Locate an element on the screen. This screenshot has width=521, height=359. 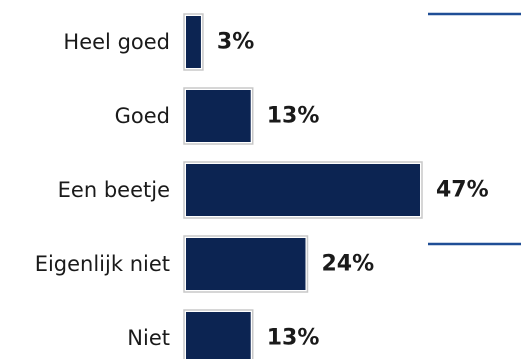
category-label-4: Niet is located at coordinates (148, 338).